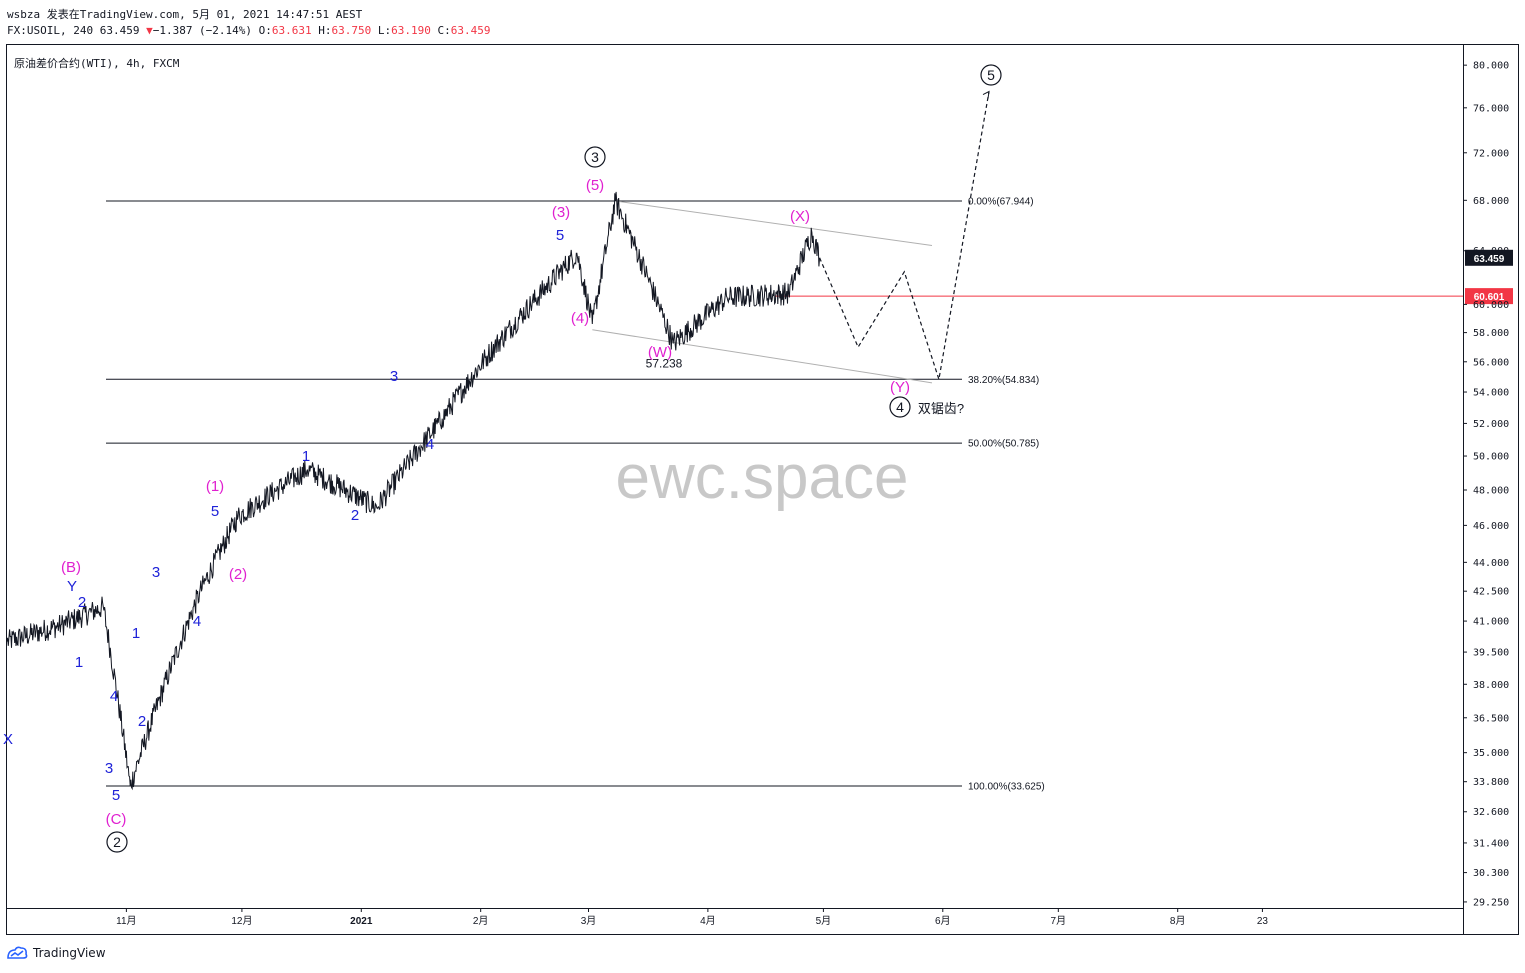 The image size is (1525, 973). What do you see at coordinates (800, 216) in the screenshot?
I see `wave-label: (X)` at bounding box center [800, 216].